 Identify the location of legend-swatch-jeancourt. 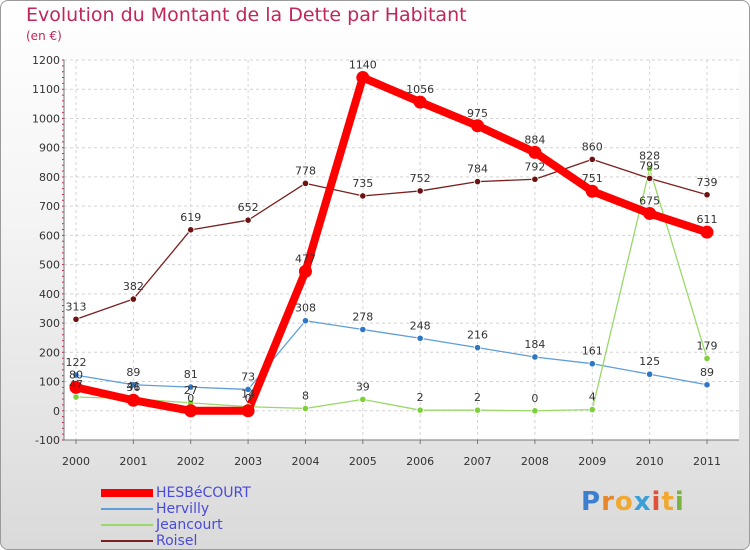
(127, 525).